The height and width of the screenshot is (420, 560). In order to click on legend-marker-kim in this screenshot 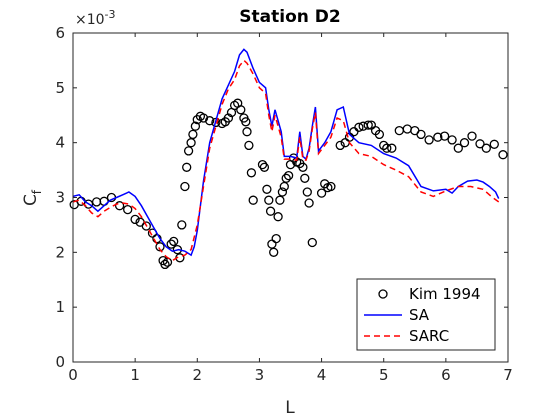, I will do `click(383, 294)`.